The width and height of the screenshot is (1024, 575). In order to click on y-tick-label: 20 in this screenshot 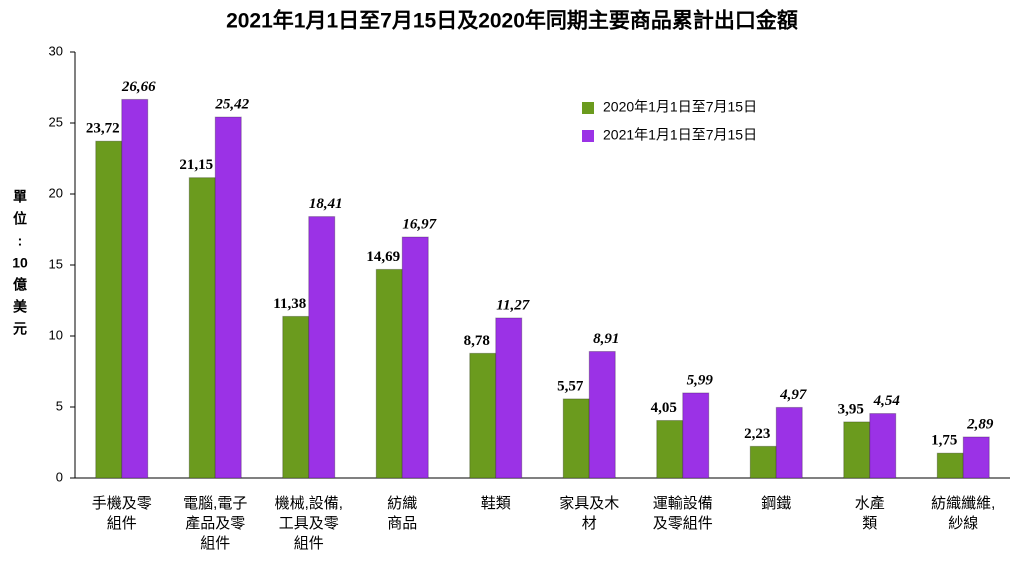, I will do `click(56, 192)`.